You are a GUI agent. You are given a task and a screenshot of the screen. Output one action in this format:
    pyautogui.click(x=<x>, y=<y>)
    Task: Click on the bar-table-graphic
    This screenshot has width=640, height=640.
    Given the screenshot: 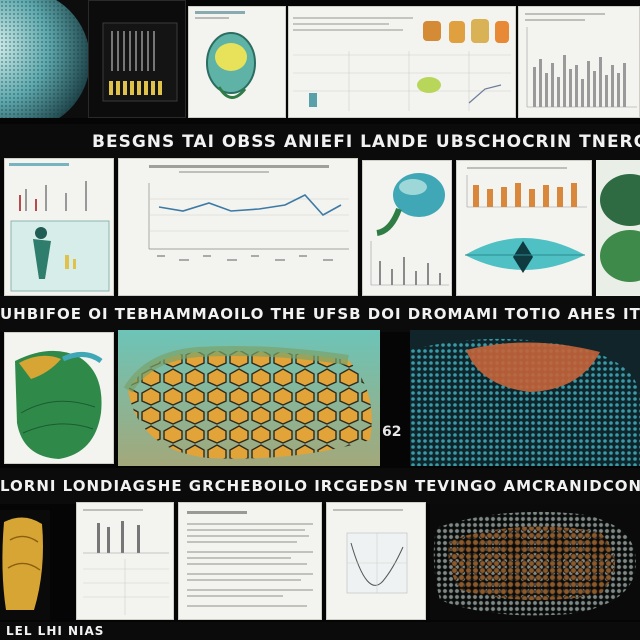 What is the action you would take?
    pyautogui.click(x=126, y=562)
    